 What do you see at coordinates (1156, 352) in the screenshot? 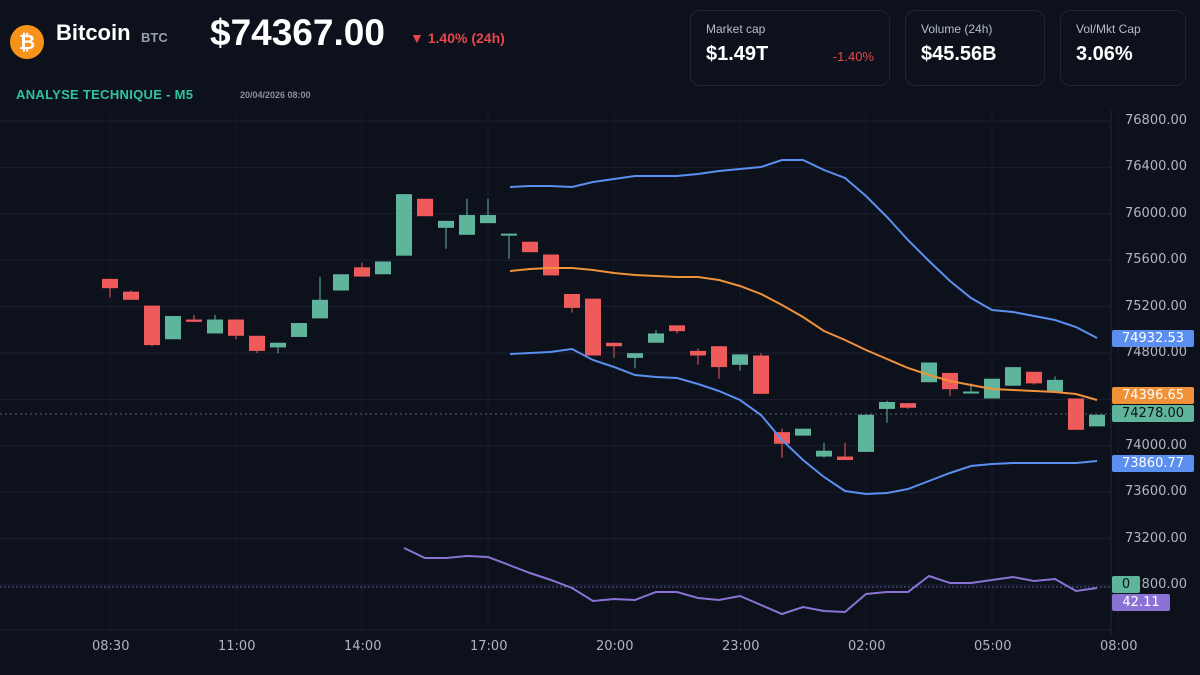
I see `price-tick-label: 74800.00` at bounding box center [1156, 352].